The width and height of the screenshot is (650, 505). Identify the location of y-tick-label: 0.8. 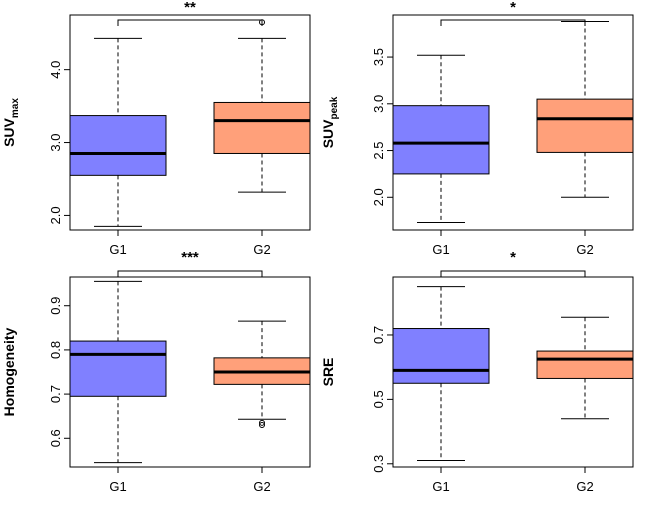
(55, 350).